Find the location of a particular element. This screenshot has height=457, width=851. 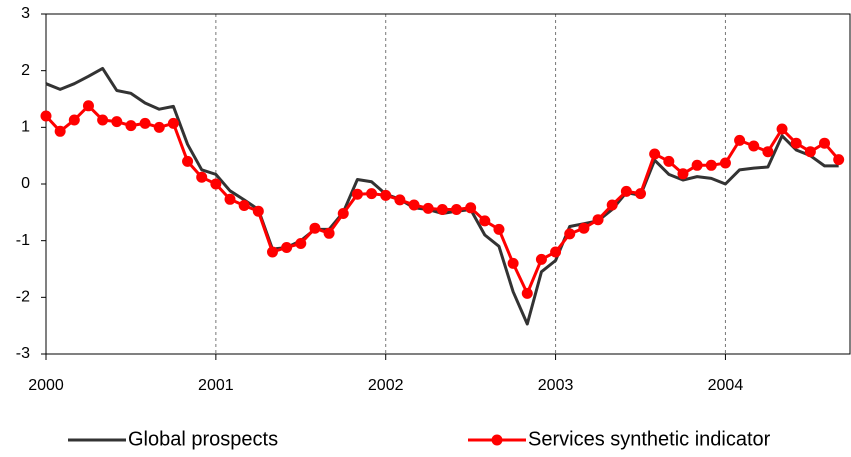

x-tick-label: 2000 is located at coordinates (46, 385).